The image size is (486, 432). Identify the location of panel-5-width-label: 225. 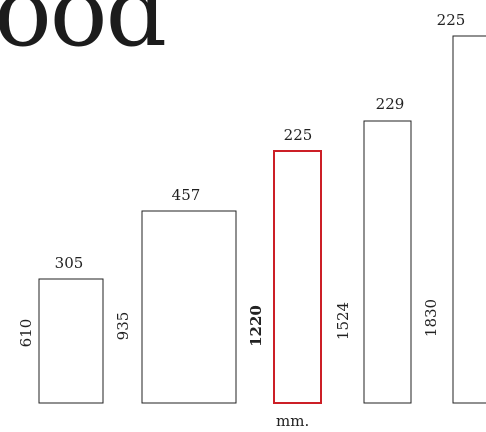
(451, 20).